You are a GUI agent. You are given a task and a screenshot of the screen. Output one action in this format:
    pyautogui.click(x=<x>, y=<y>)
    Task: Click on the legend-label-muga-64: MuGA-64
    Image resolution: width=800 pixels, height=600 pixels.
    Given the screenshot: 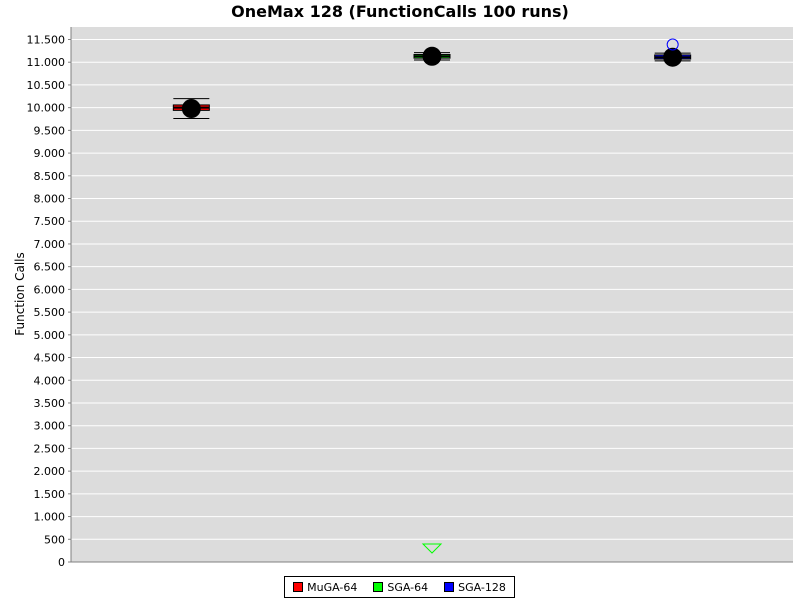 What is the action you would take?
    pyautogui.click(x=332, y=587)
    